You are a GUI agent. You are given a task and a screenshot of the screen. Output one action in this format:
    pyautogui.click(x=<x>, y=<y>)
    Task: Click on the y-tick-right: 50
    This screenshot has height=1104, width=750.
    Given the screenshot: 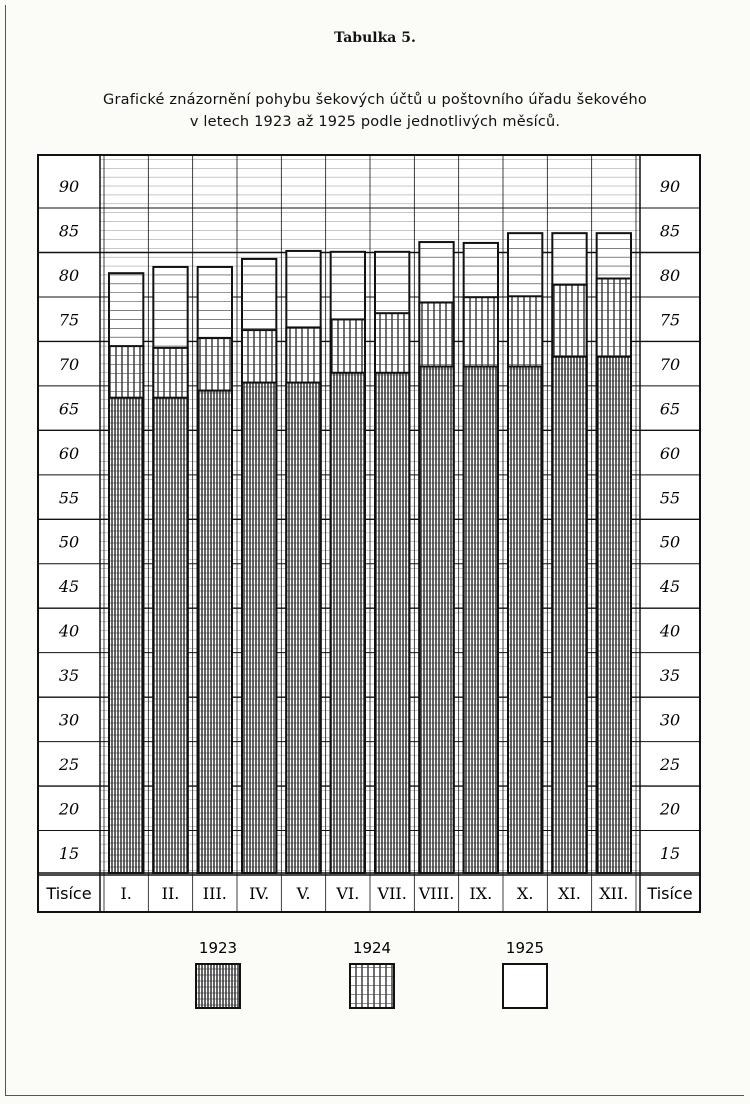 What is the action you would take?
    pyautogui.click(x=670, y=542)
    